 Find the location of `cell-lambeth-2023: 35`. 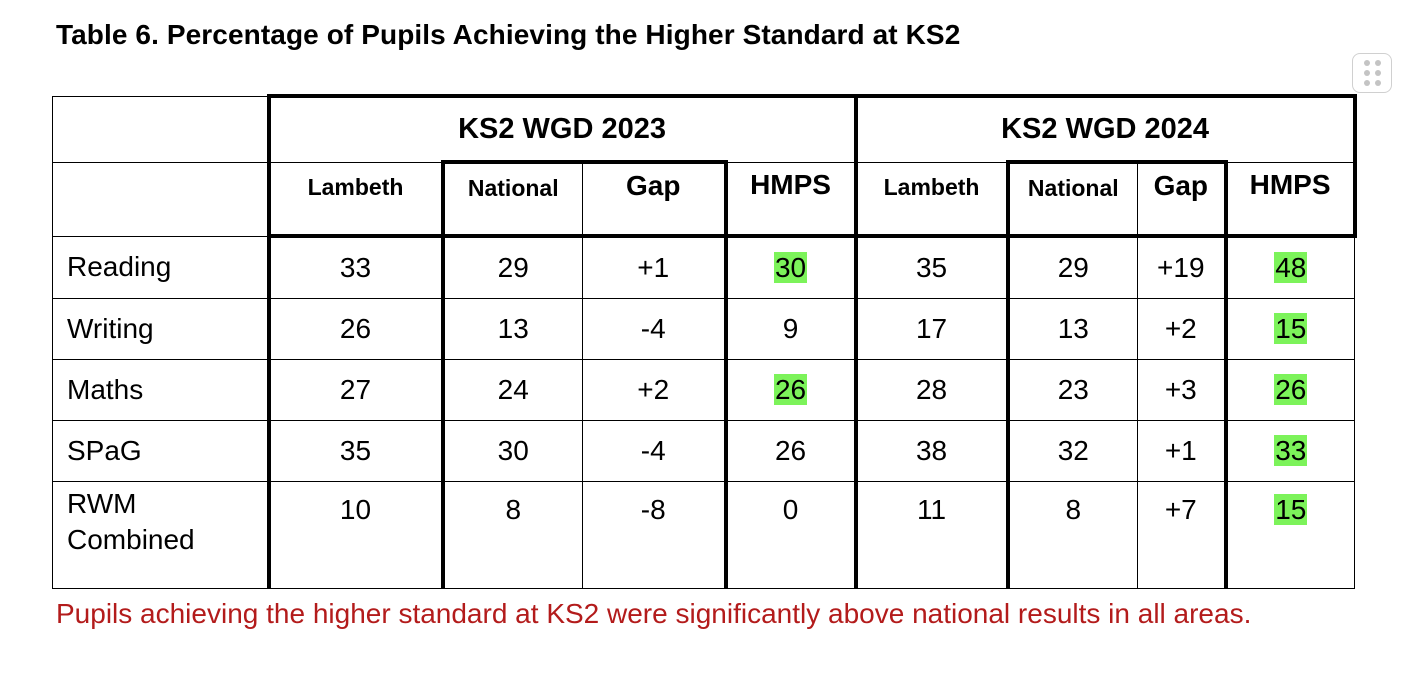

cell-lambeth-2023: 35 is located at coordinates (354, 451).